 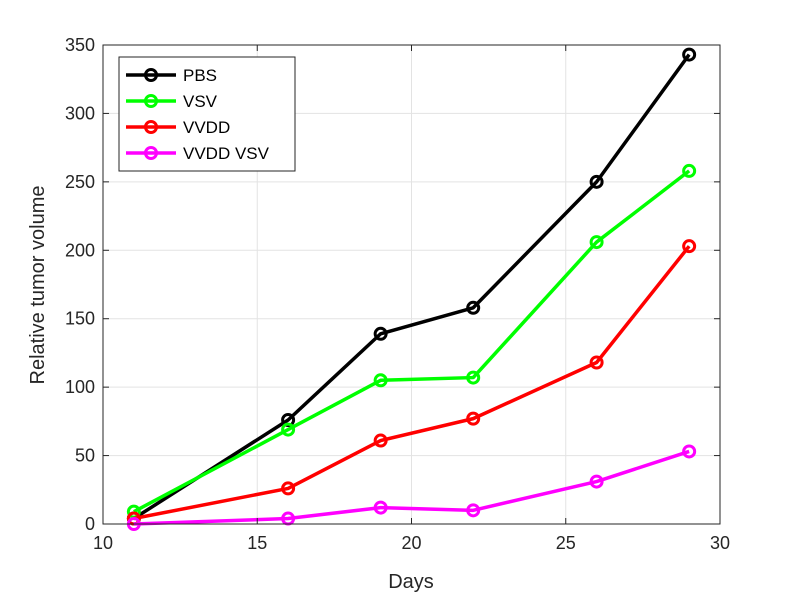 What do you see at coordinates (200, 75) in the screenshot?
I see `legend-label-pbs: PBS` at bounding box center [200, 75].